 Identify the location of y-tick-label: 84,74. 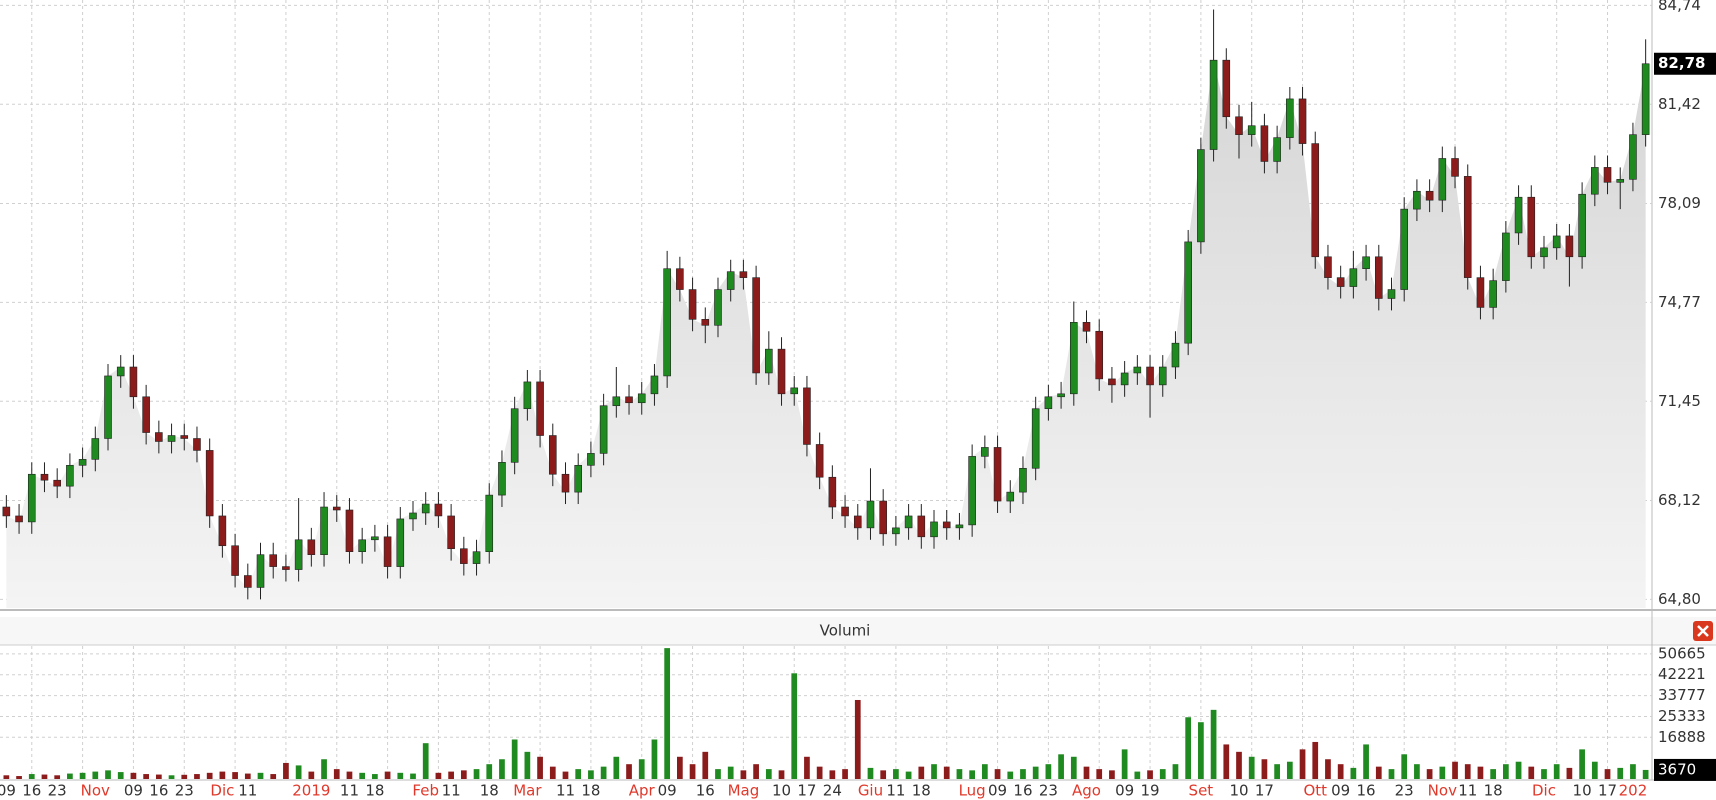
(1679, 7).